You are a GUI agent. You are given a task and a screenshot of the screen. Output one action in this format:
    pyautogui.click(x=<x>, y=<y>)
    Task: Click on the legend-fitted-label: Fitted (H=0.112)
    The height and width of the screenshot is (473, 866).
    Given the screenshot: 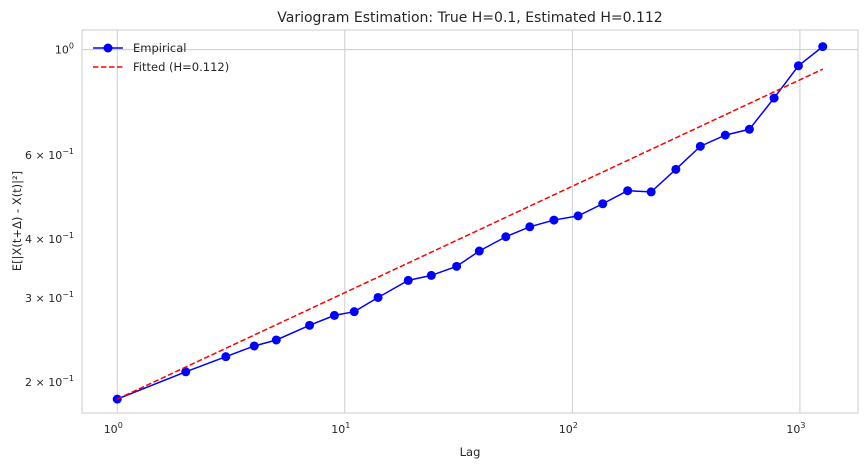 What is the action you would take?
    pyautogui.click(x=181, y=67)
    